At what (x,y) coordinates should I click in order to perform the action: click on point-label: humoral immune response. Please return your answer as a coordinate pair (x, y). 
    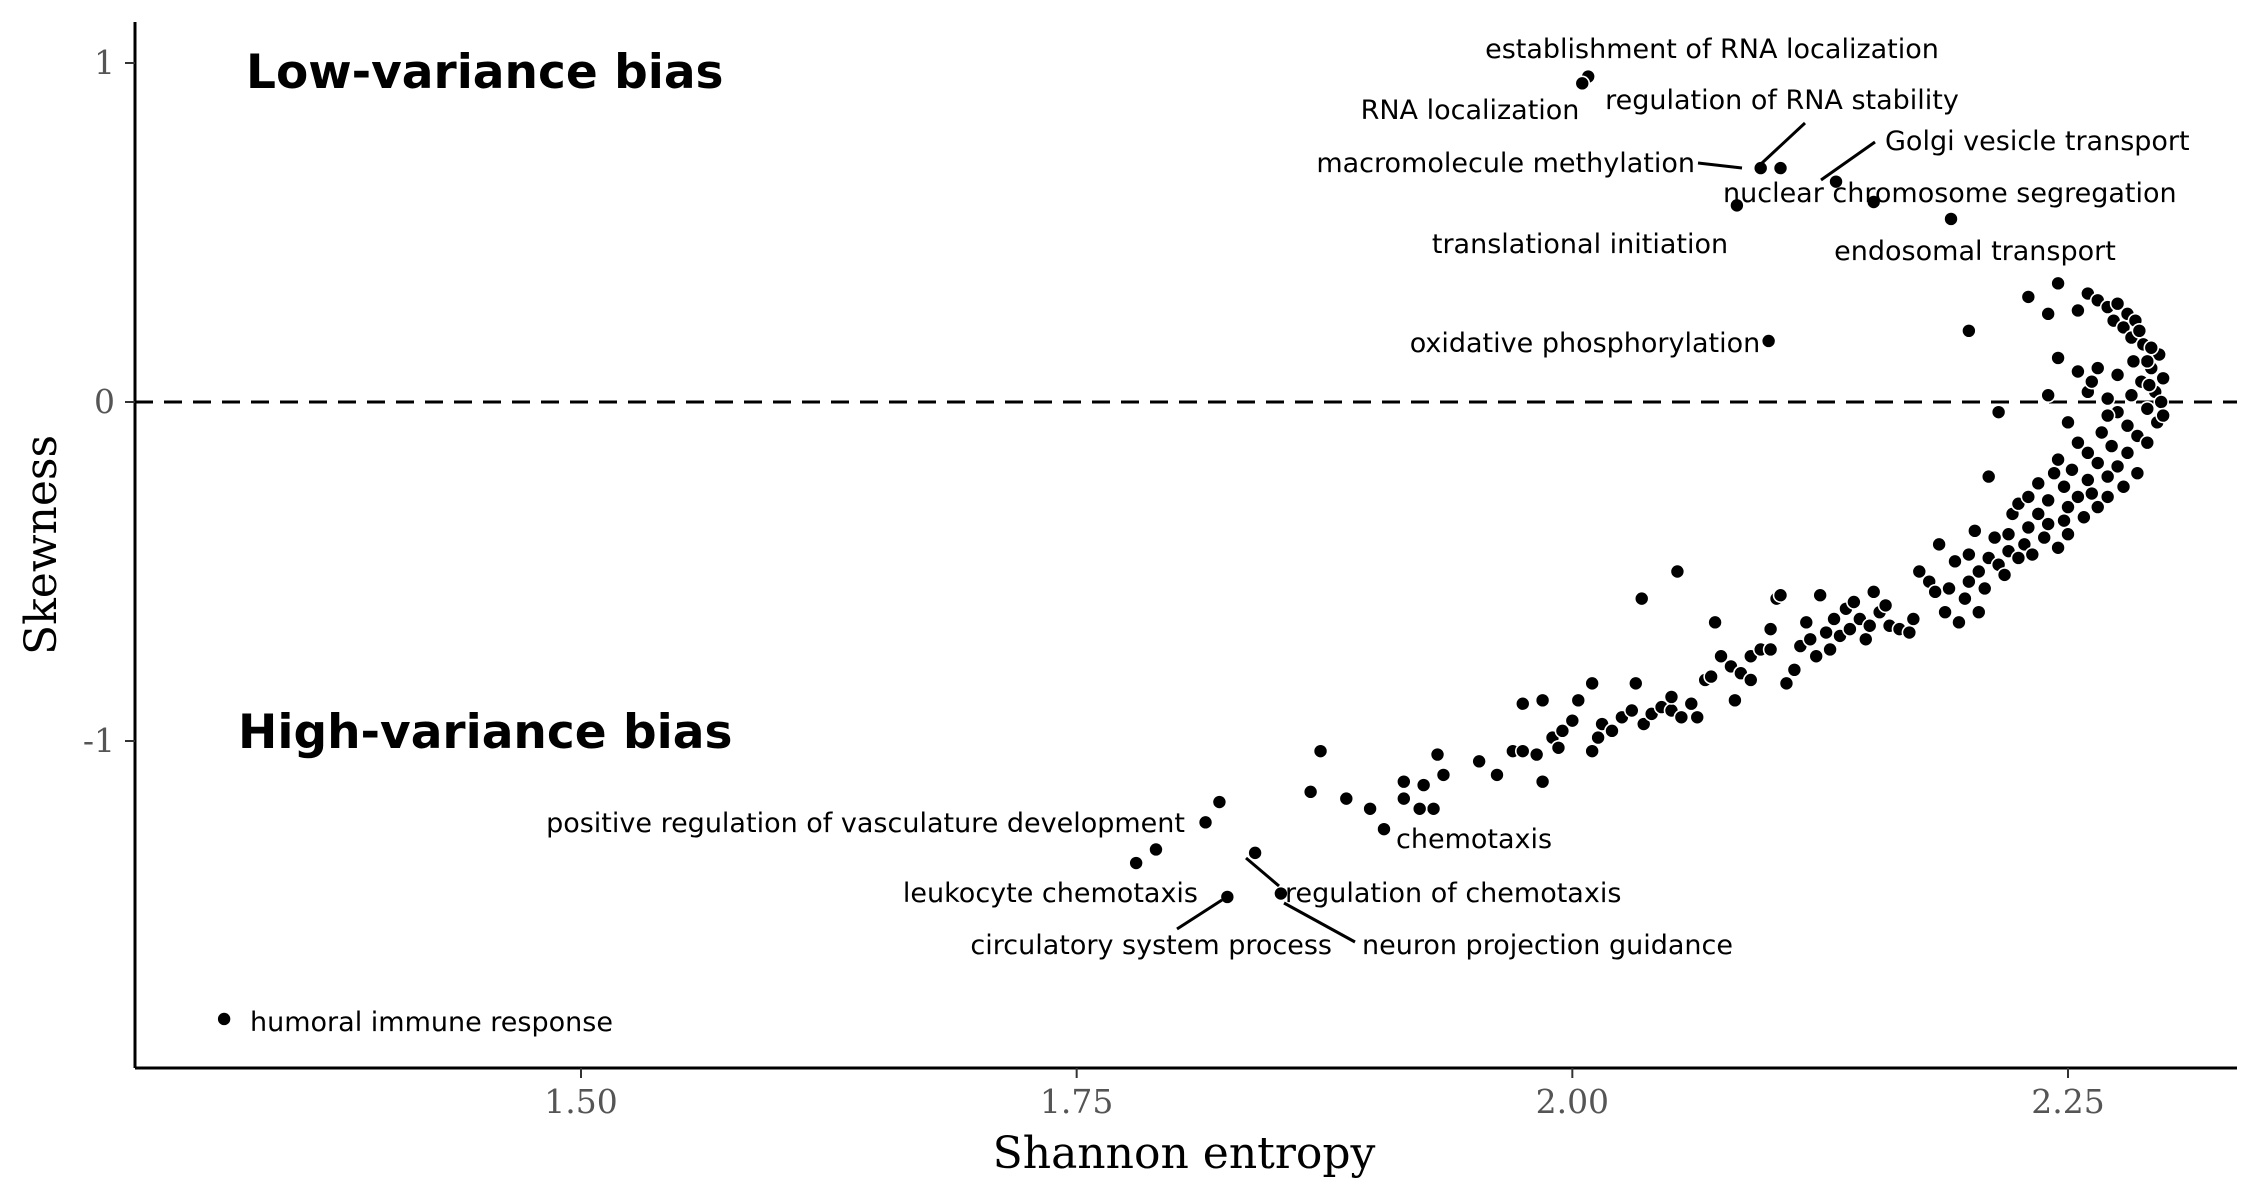
    Looking at the image, I should click on (431, 1022).